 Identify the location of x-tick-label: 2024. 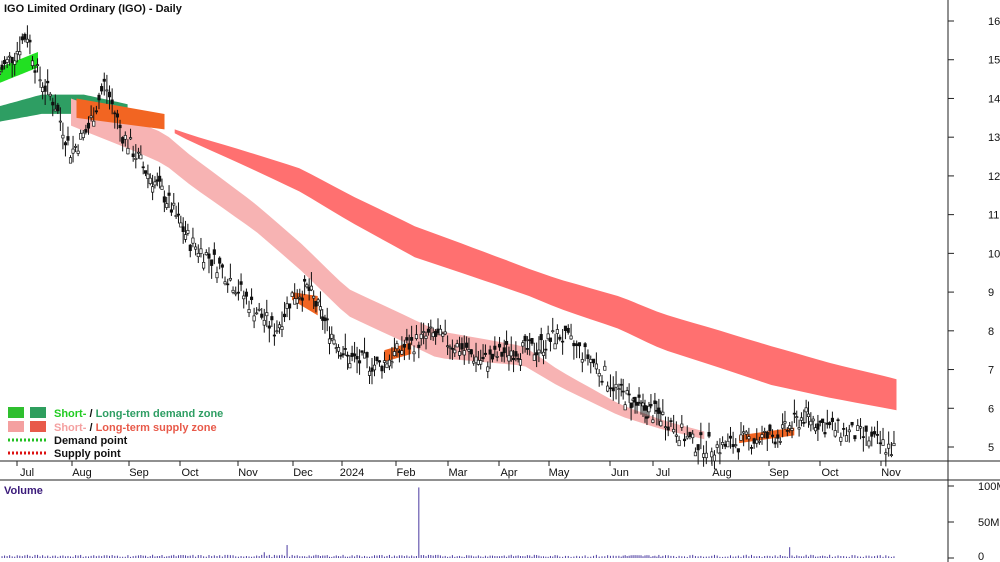
(352, 473).